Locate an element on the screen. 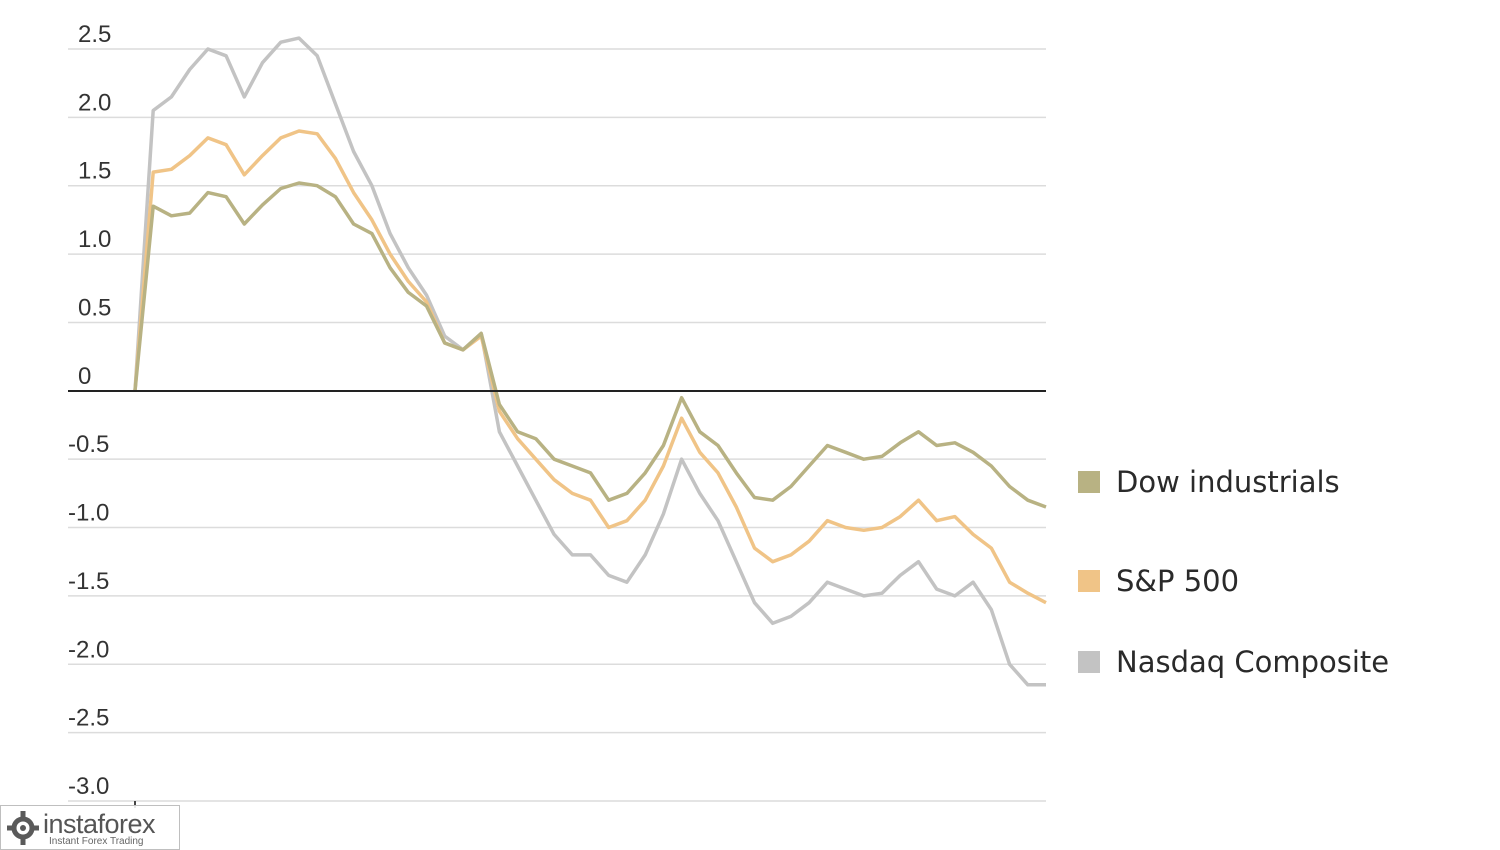 The width and height of the screenshot is (1500, 850). y-axis-tick-labels: 2.5 2.0 1.5 1.0 0.5 0 -0.5 -1.0 -1.5 -2.0 -2.5 -3.0 is located at coordinates (89, 410).